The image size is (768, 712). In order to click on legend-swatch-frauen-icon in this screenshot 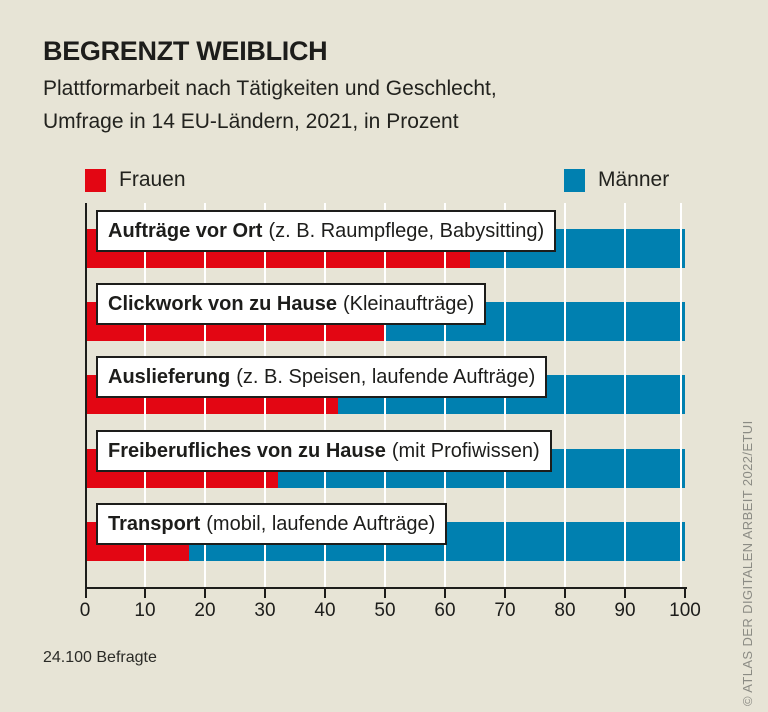, I will do `click(95, 180)`.